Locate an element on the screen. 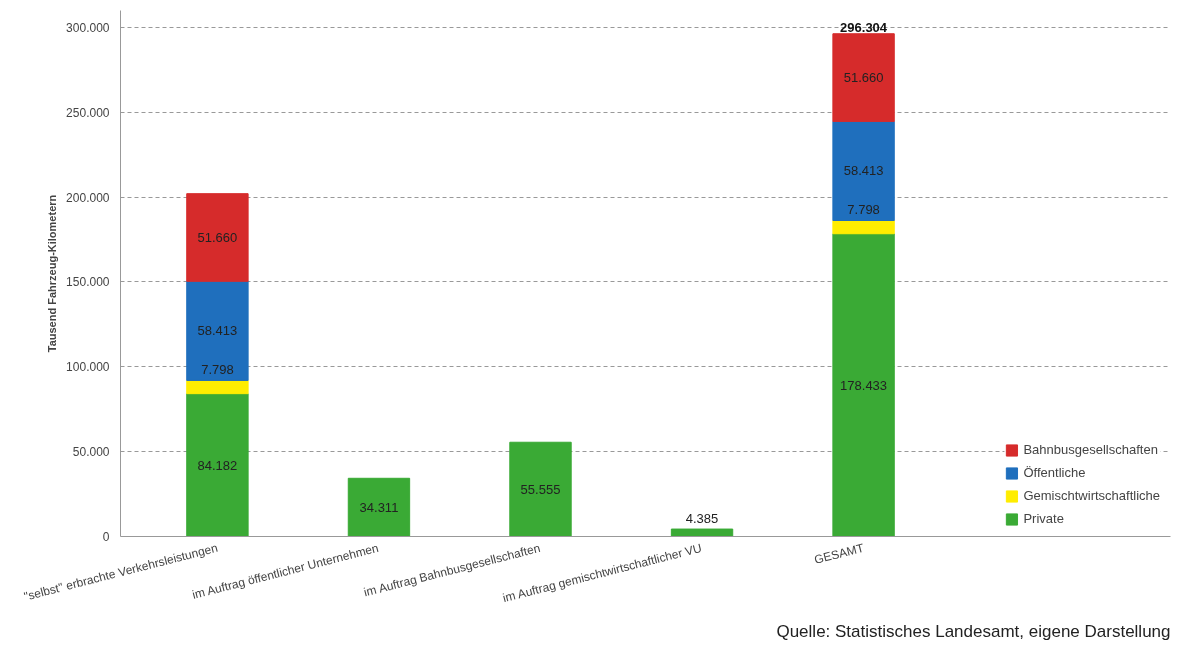 Image resolution: width=1184 pixels, height=651 pixels. y-tick-label: 200.000 is located at coordinates (88, 197).